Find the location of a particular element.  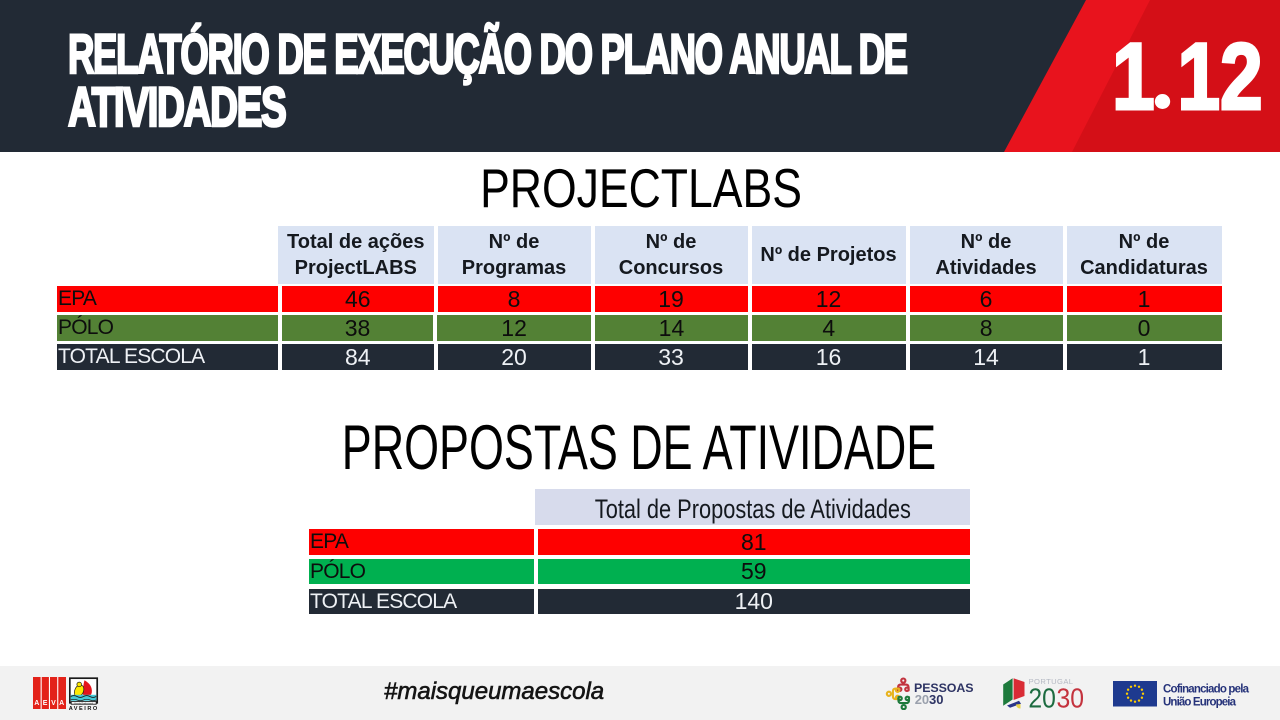

svg-text: PESSOAS is located at coordinates (944, 688).